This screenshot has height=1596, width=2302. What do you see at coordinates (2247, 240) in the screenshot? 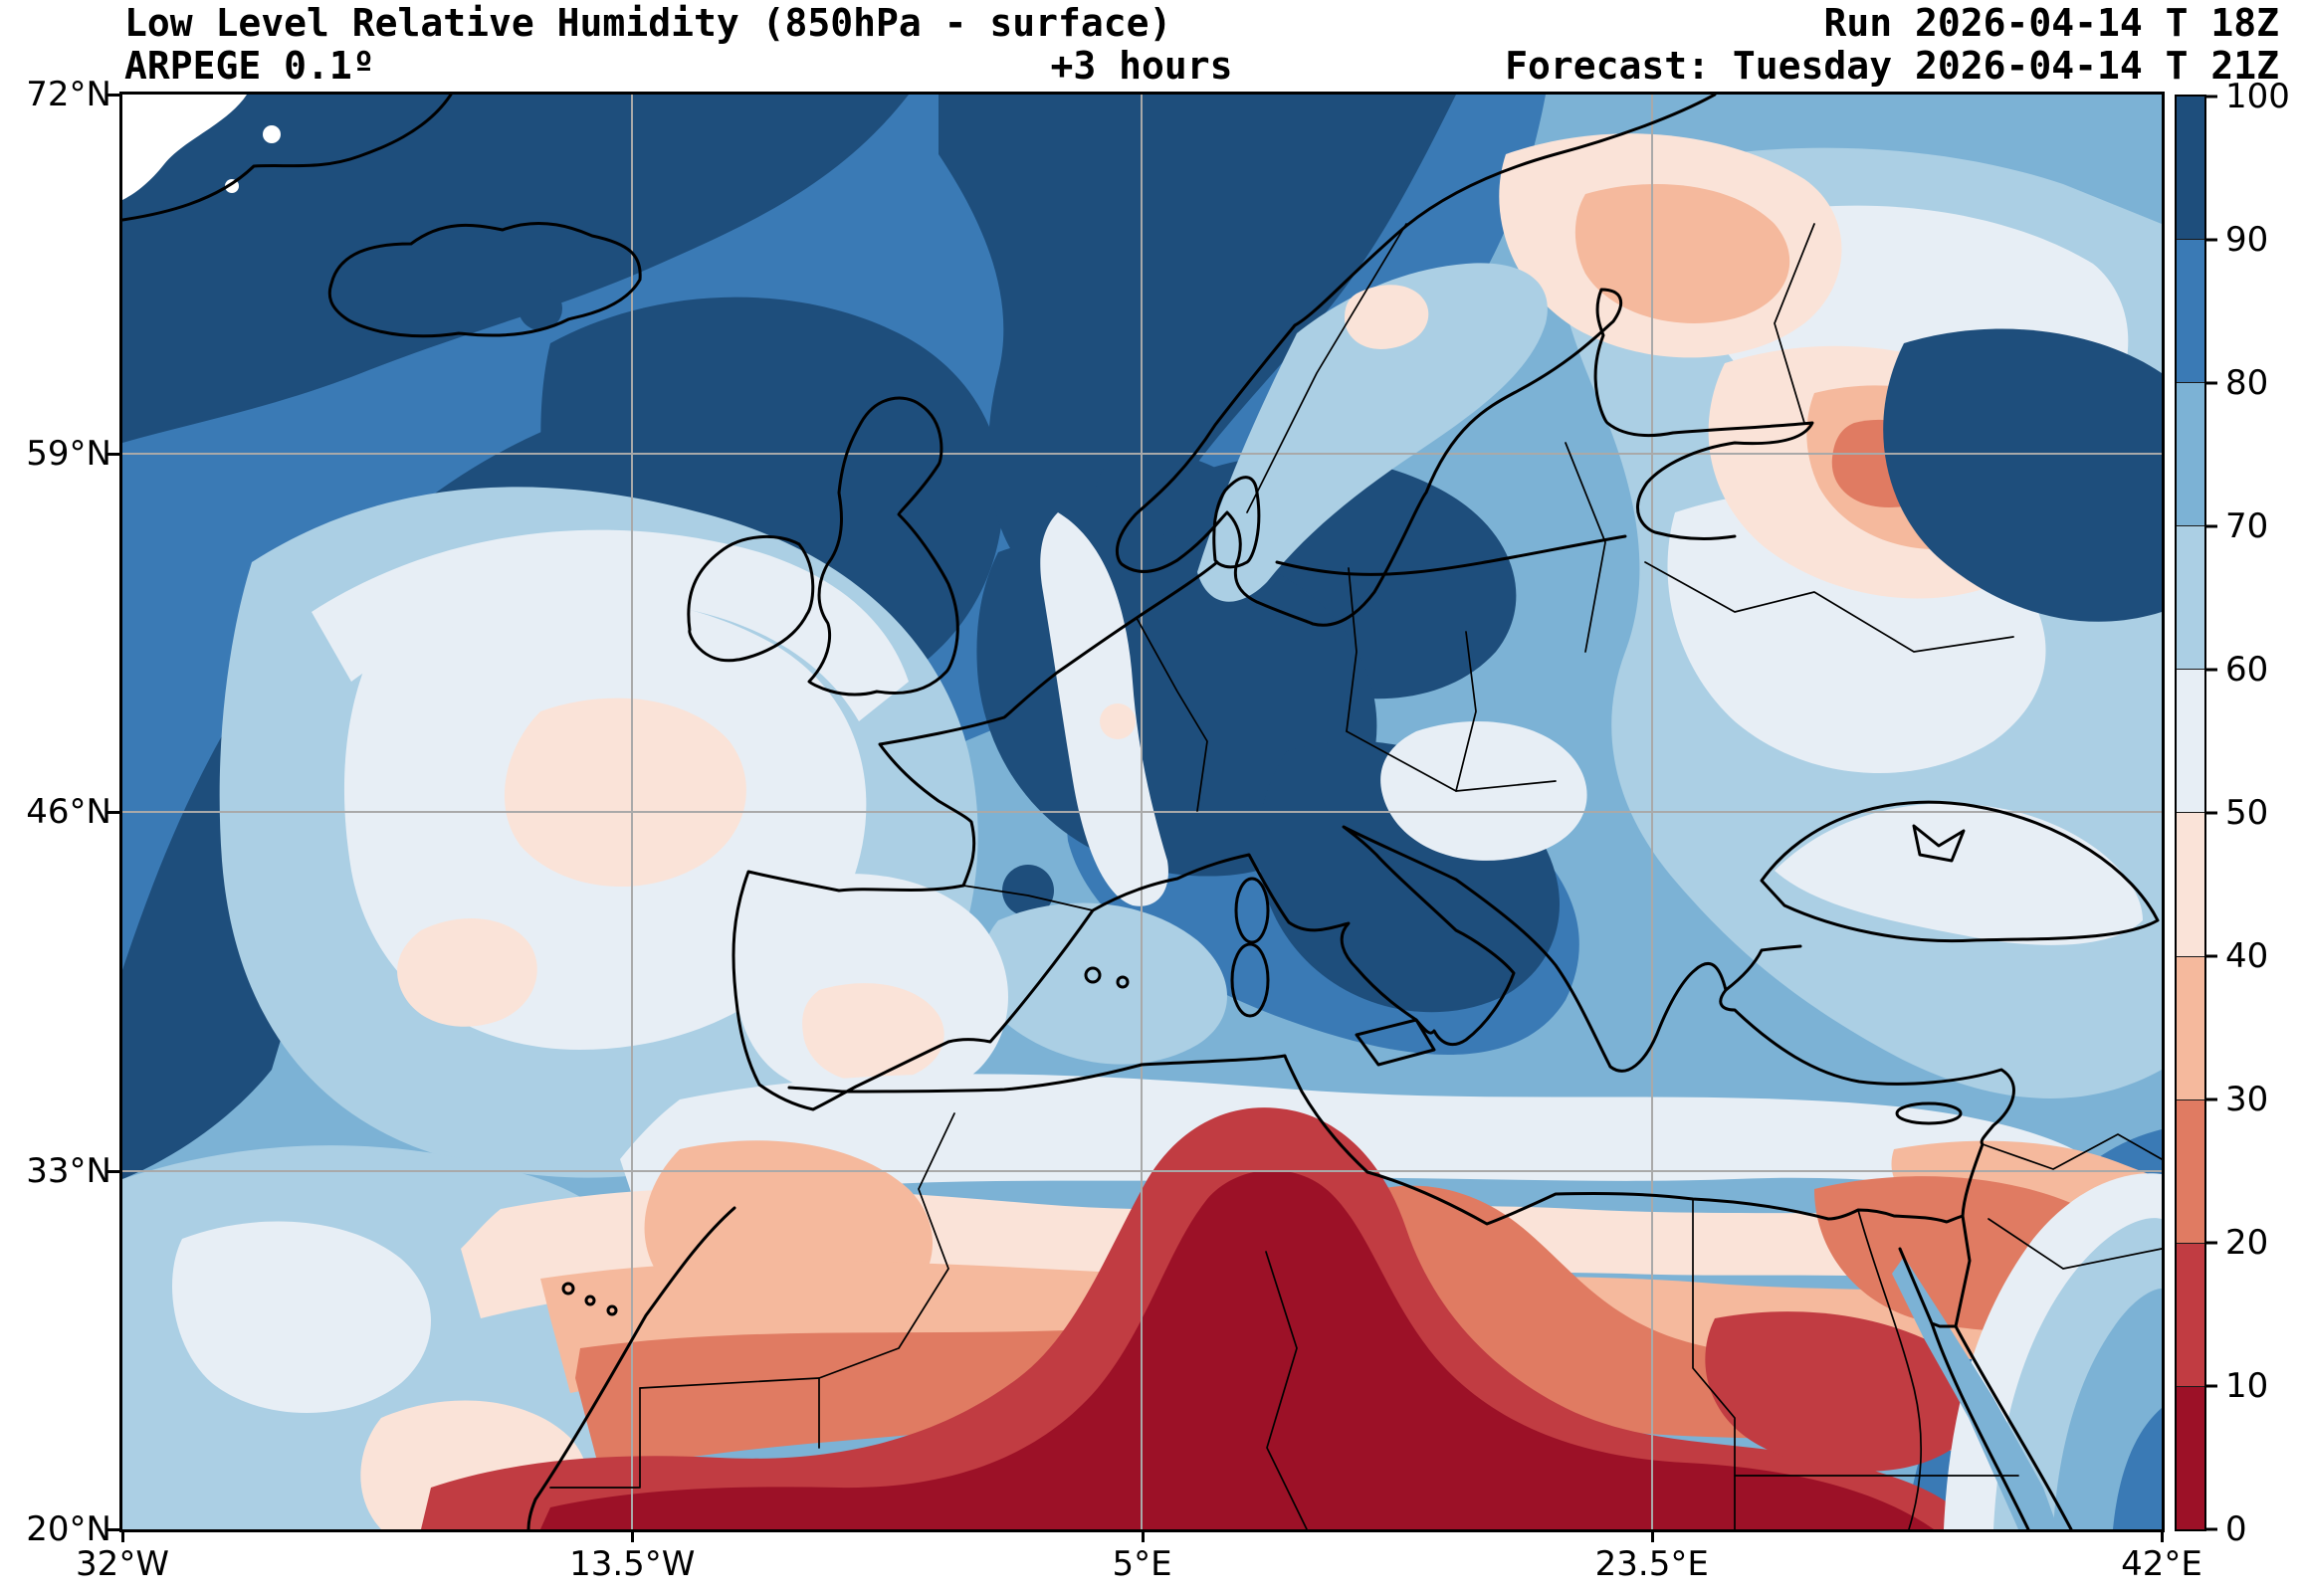
I see `colorbar-tick-label: 90` at bounding box center [2247, 240].